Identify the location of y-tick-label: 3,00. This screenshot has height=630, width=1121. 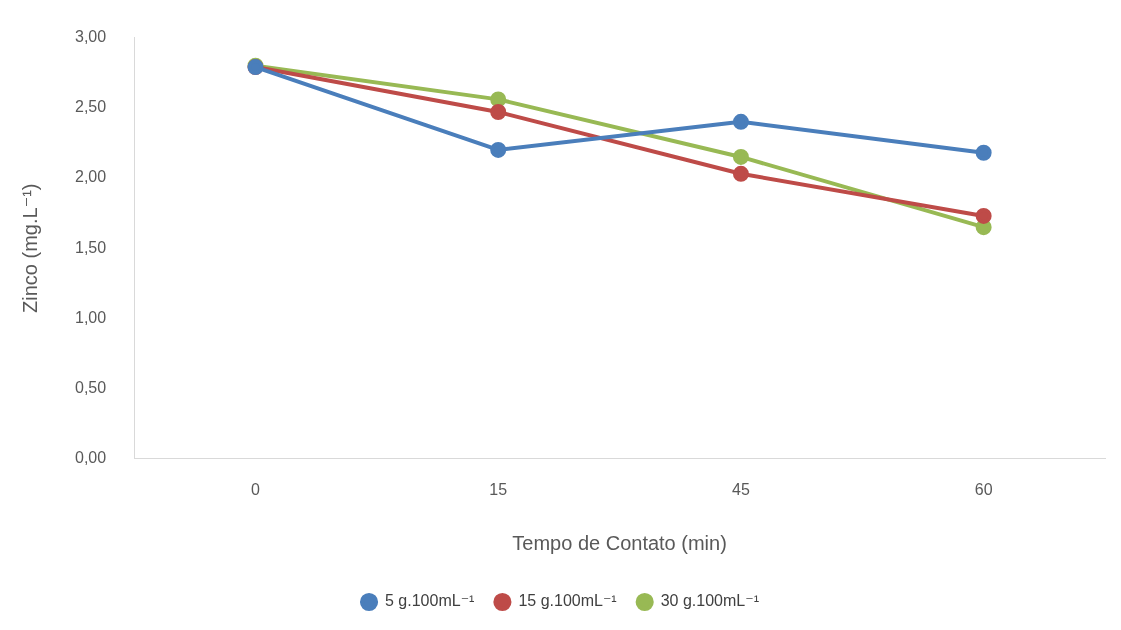
(91, 37).